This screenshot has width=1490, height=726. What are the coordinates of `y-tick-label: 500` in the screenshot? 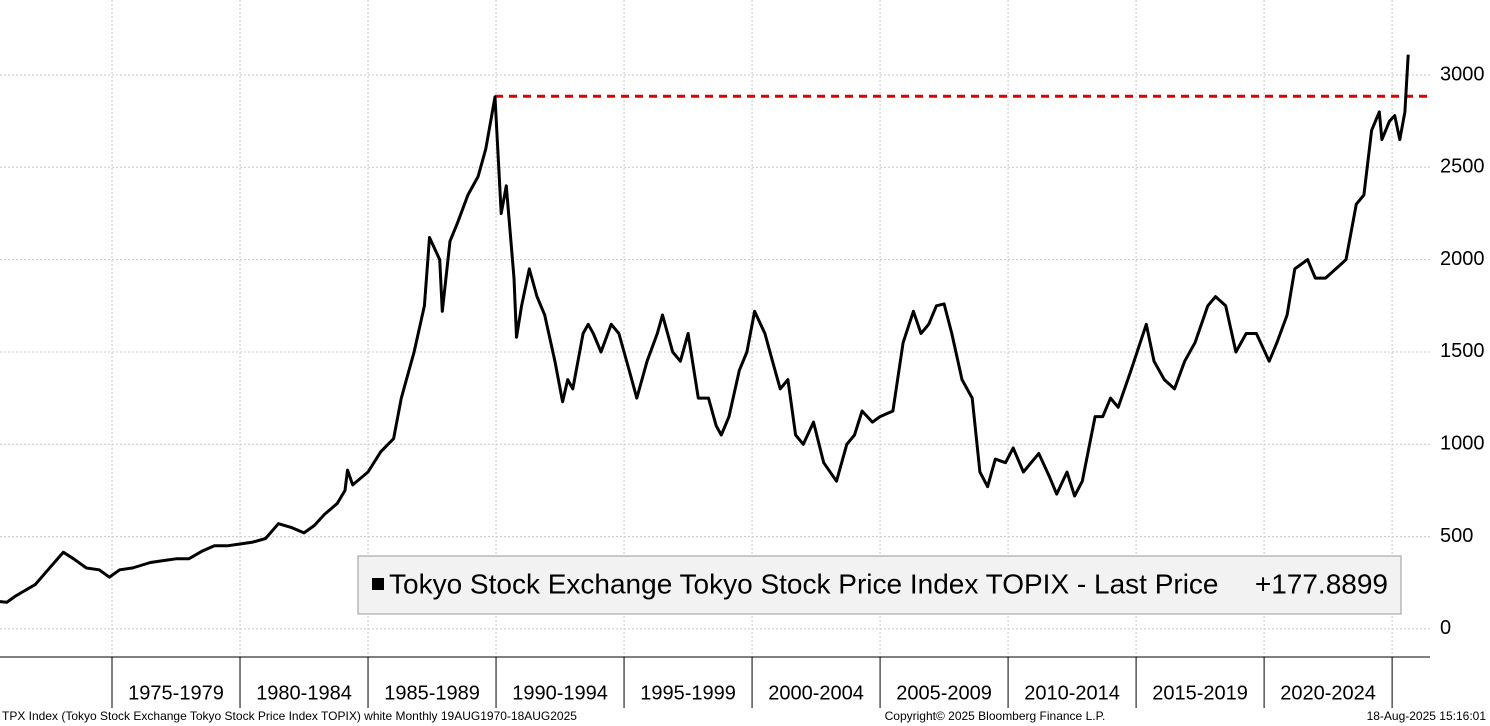 It's located at (1456, 536).